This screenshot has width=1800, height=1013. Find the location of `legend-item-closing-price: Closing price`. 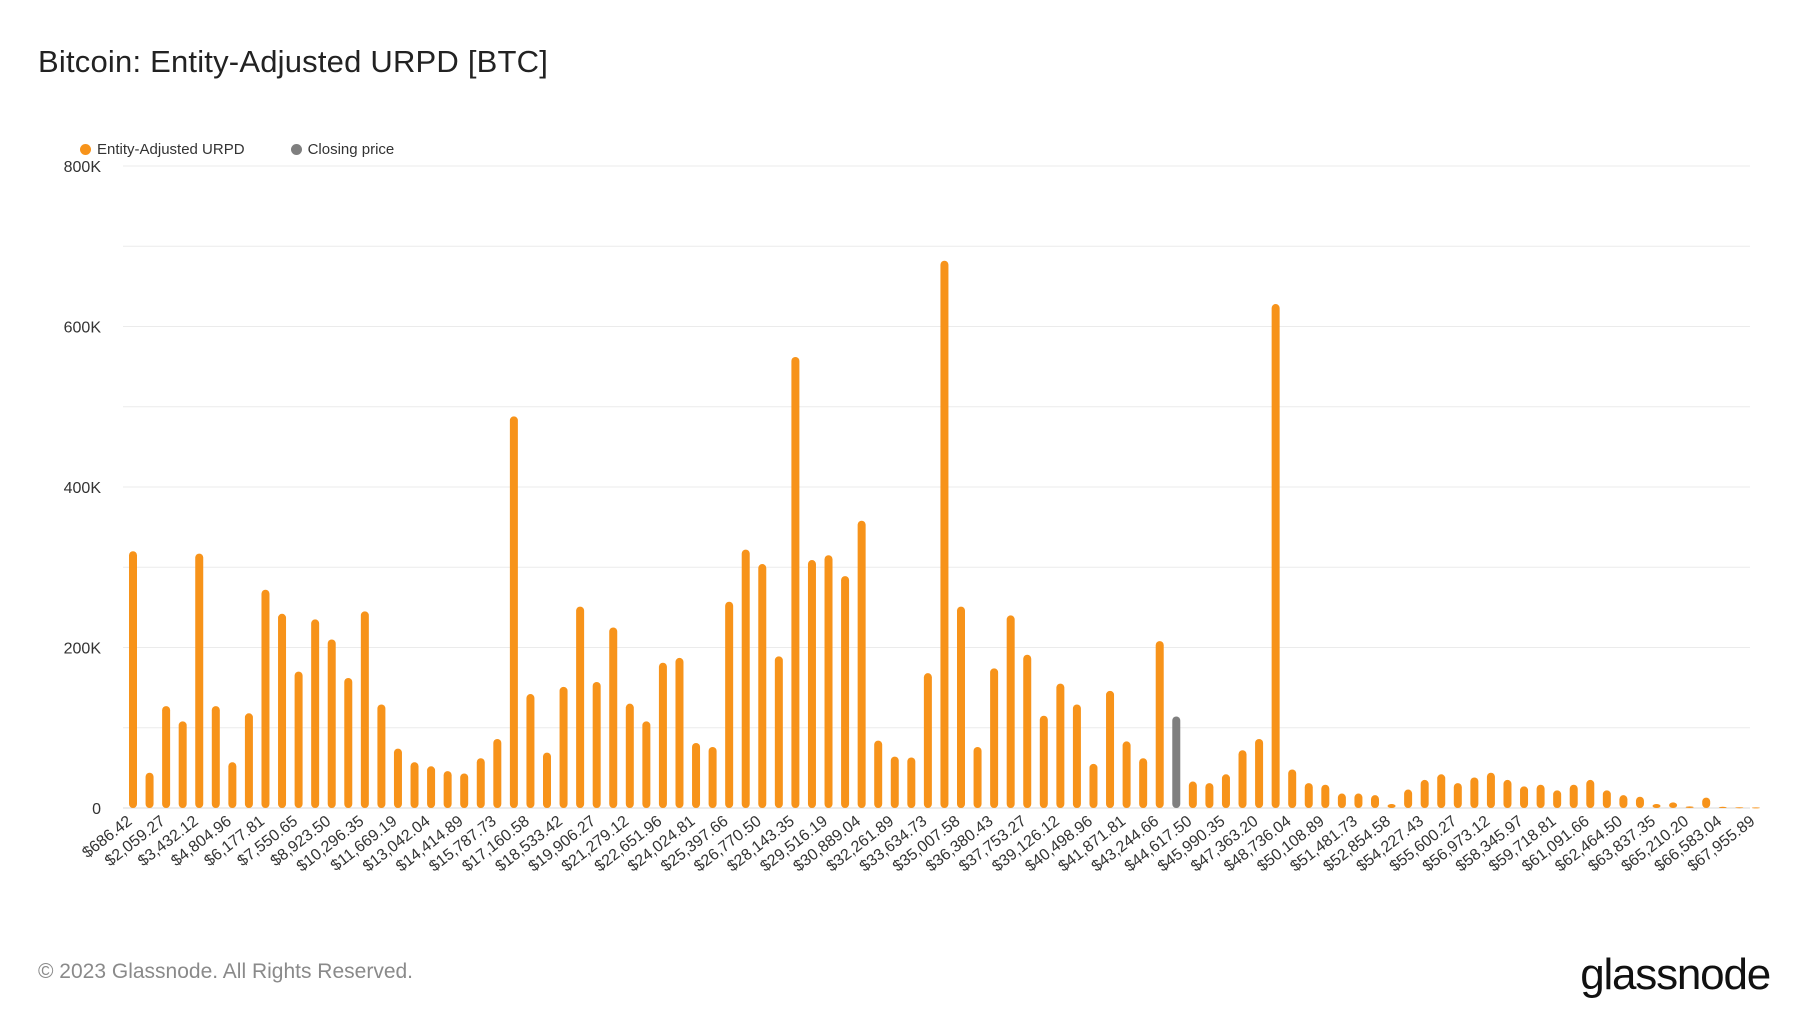

legend-item-closing-price: Closing price is located at coordinates (342, 149).